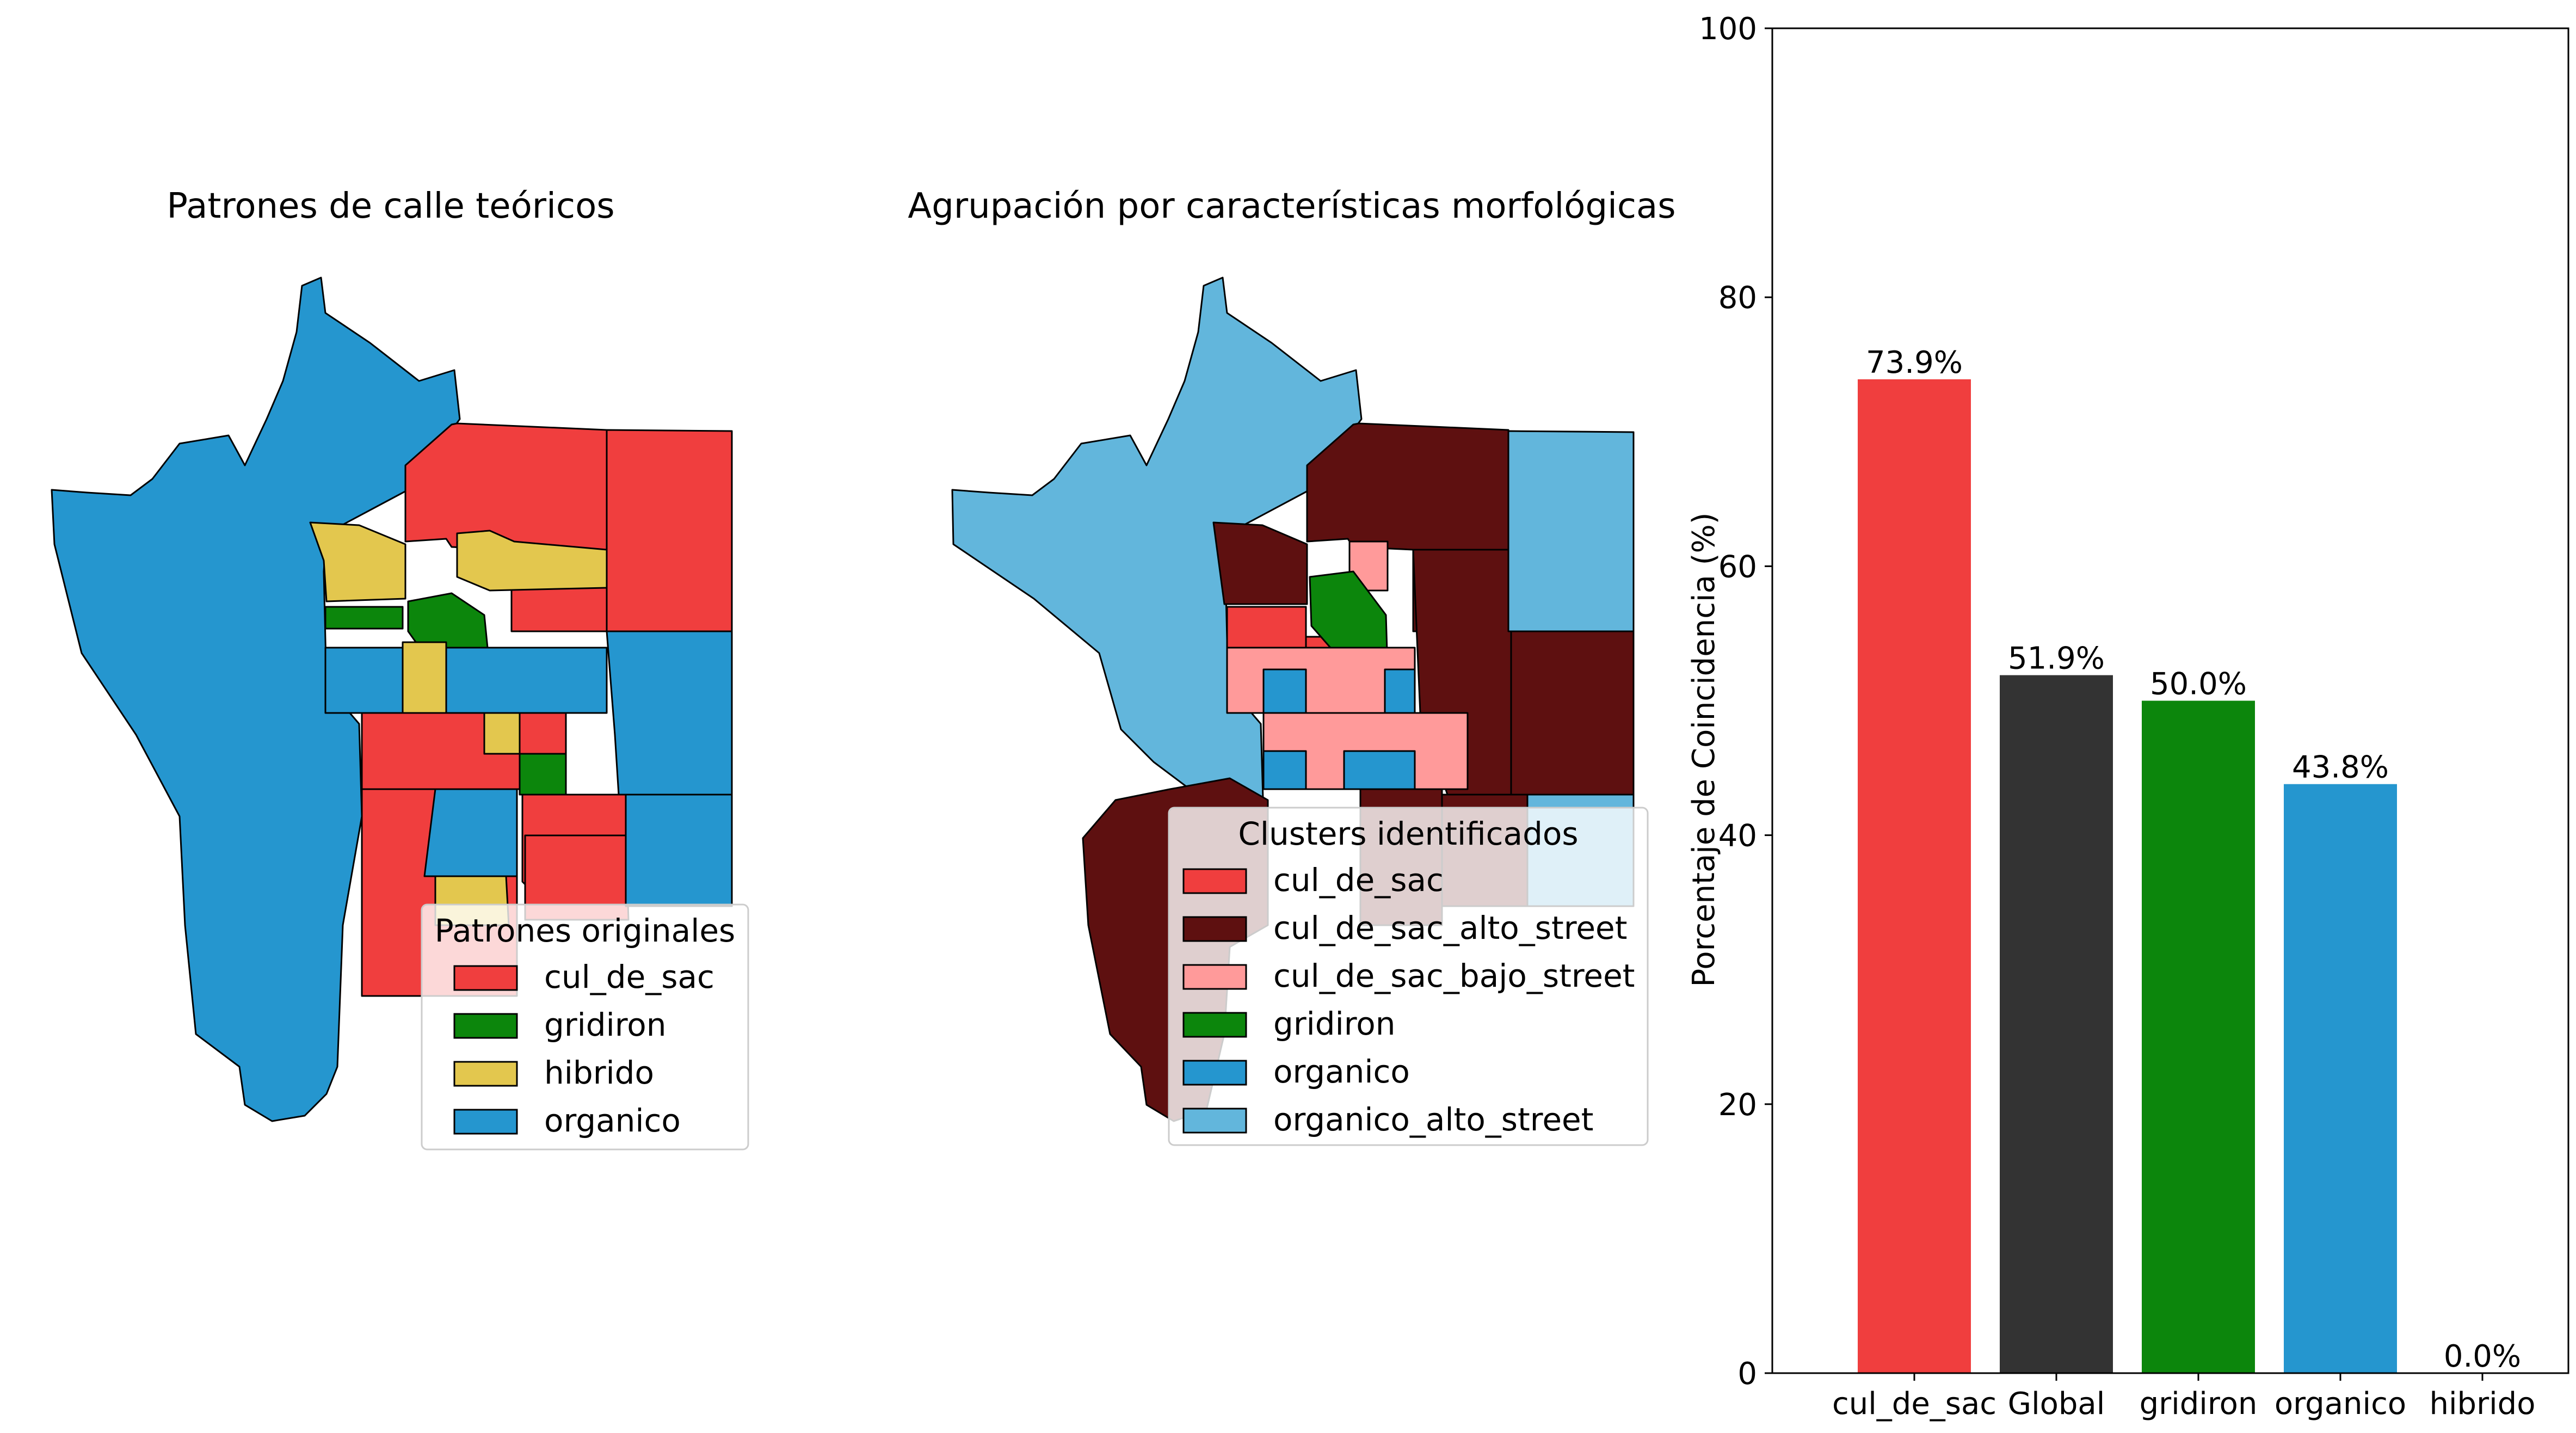 The width and height of the screenshot is (2576, 1433). I want to click on map1-legend-swatch-hibrido, so click(485, 1074).